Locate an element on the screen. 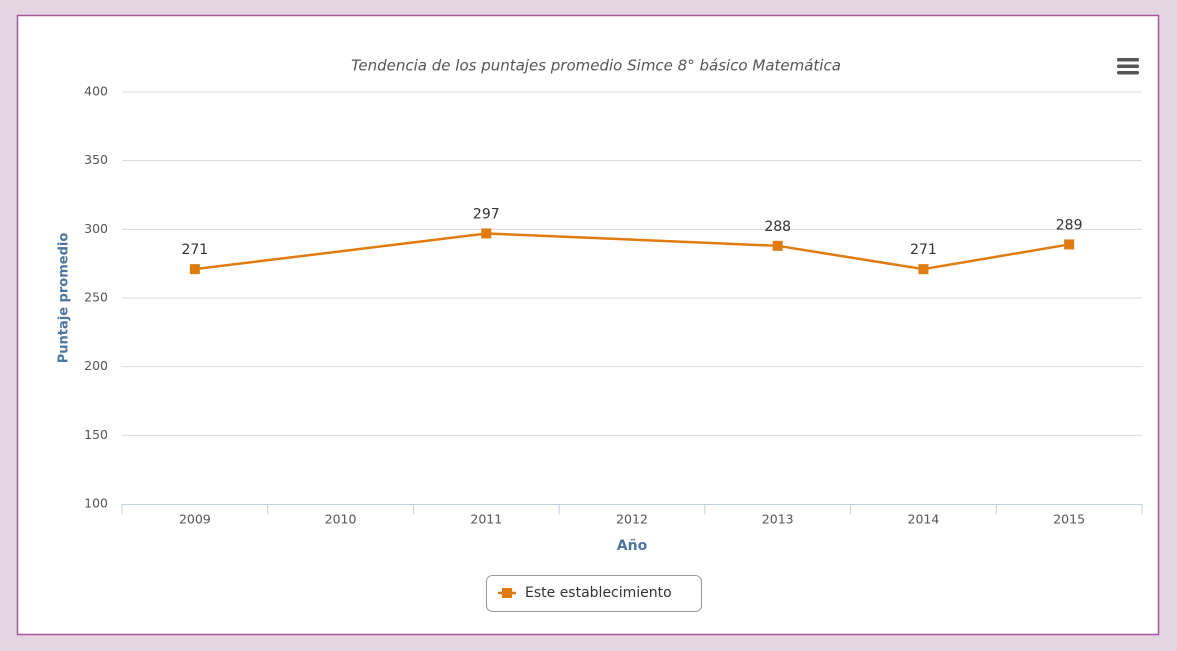  y-axis-label: Puntaje promedio is located at coordinates (64, 298).